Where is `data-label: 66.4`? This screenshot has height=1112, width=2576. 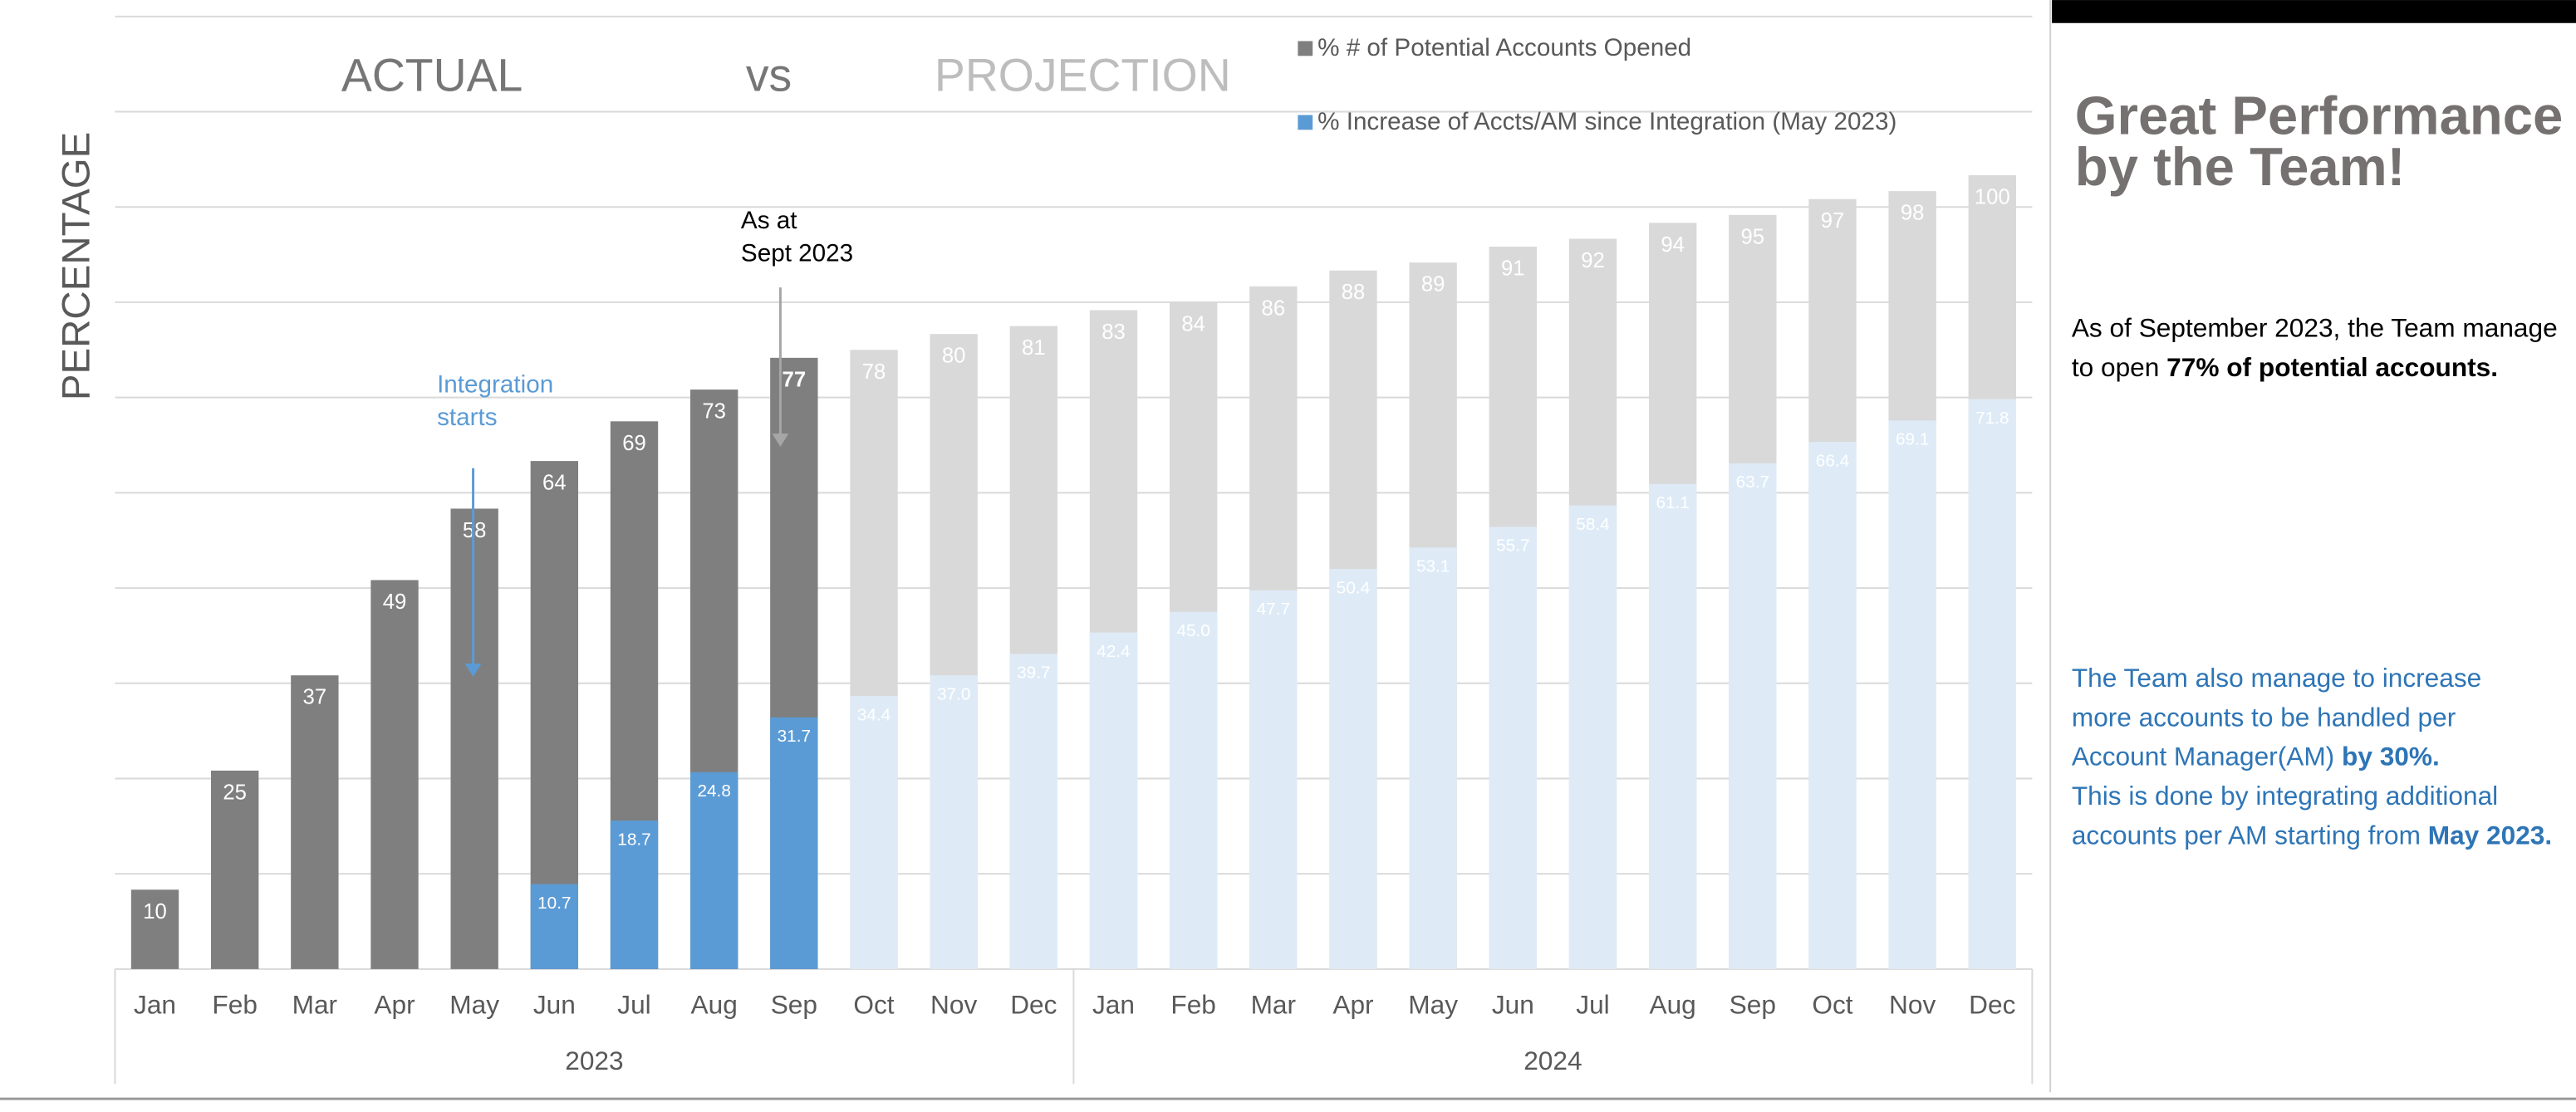
data-label: 66.4 is located at coordinates (1832, 460).